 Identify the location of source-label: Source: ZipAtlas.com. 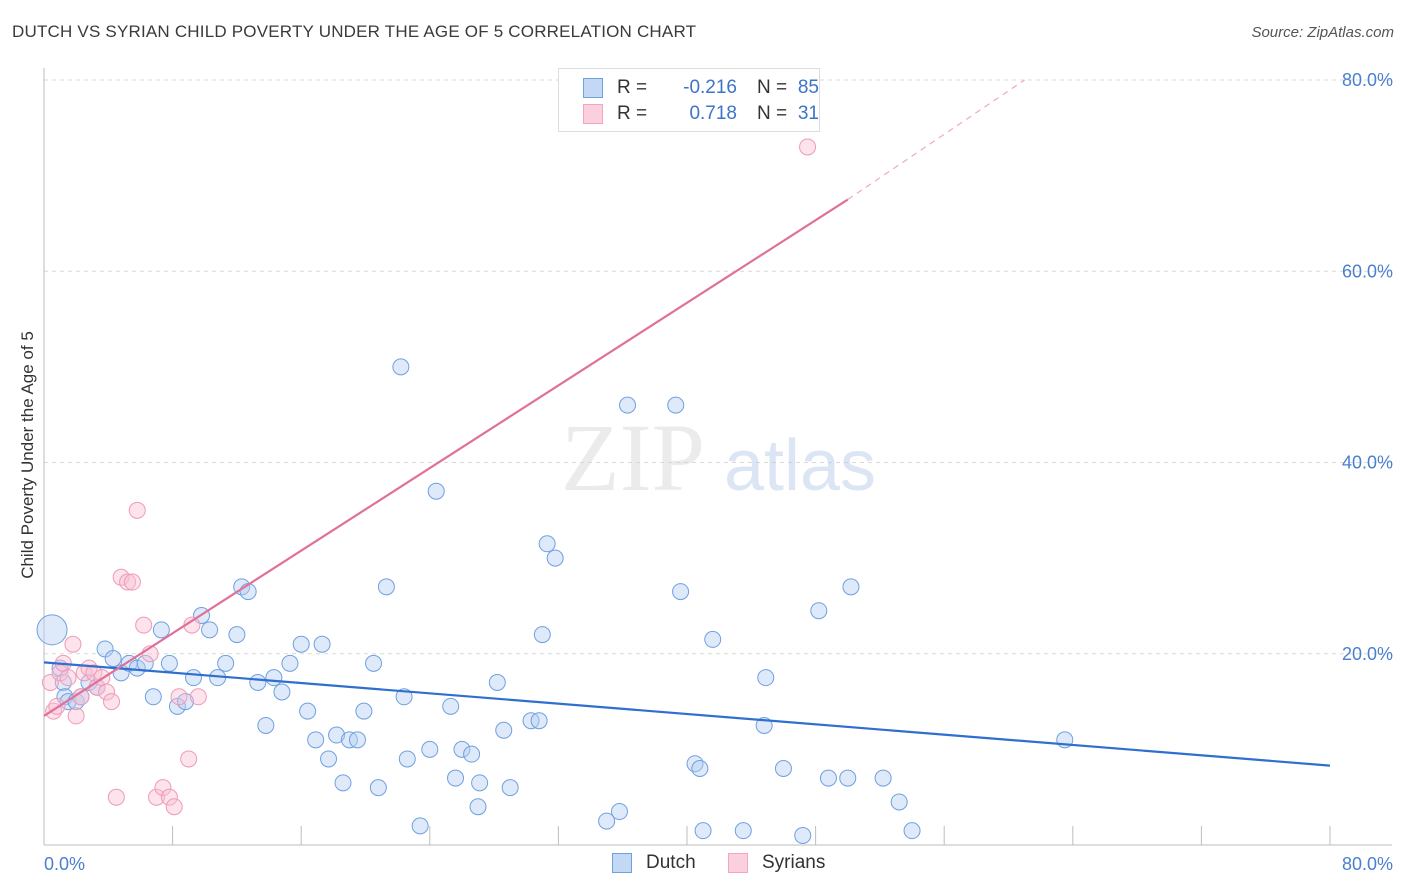
(1322, 32).